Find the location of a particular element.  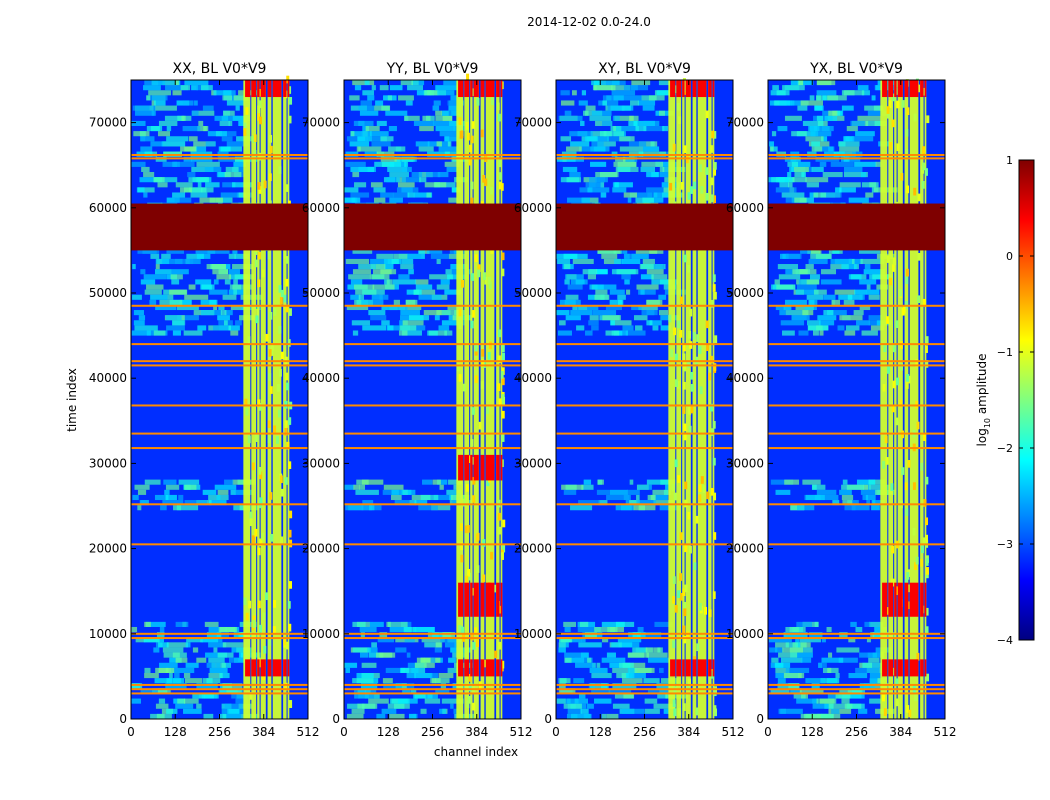

x-tick-label: 384 is located at coordinates (263, 732).